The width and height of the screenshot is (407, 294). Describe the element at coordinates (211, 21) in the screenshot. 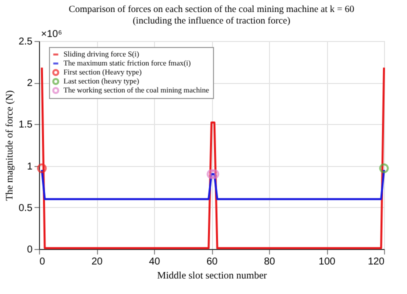

I see `text: (including the influence of traction force)` at that location.